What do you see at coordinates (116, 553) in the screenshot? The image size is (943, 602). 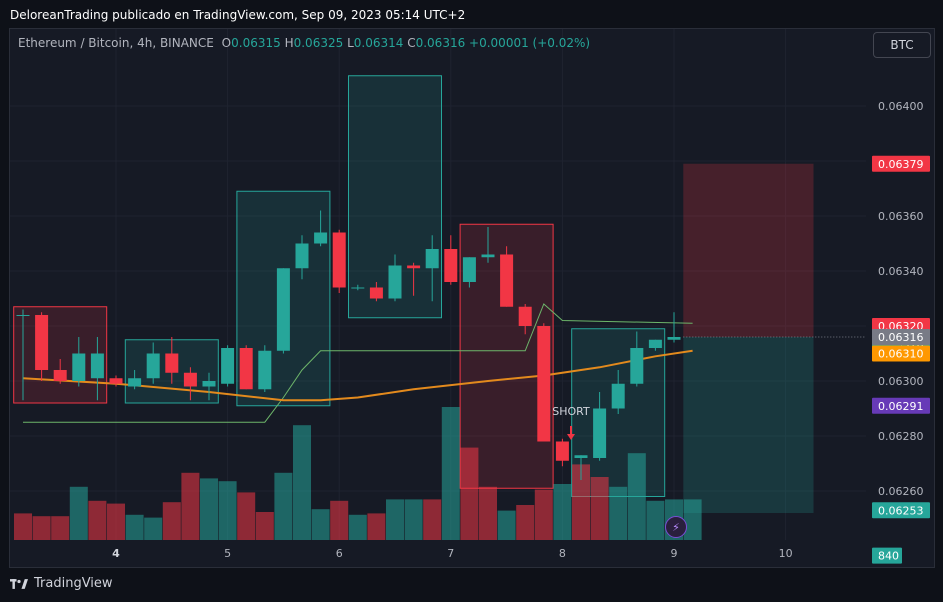 I see `time-tick-label: 4` at bounding box center [116, 553].